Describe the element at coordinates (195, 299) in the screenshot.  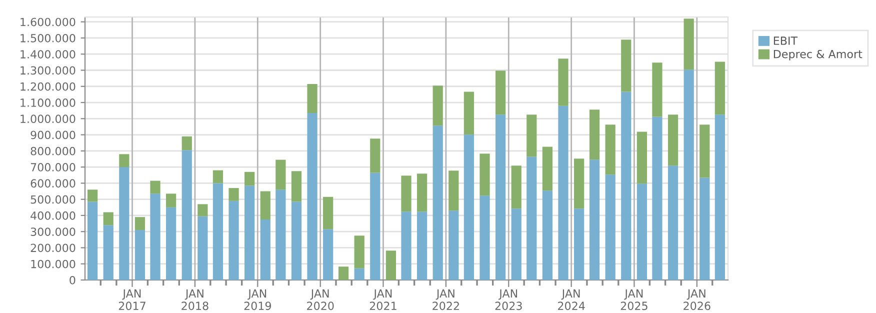
I see `x-tick-label: JAN 2018` at that location.